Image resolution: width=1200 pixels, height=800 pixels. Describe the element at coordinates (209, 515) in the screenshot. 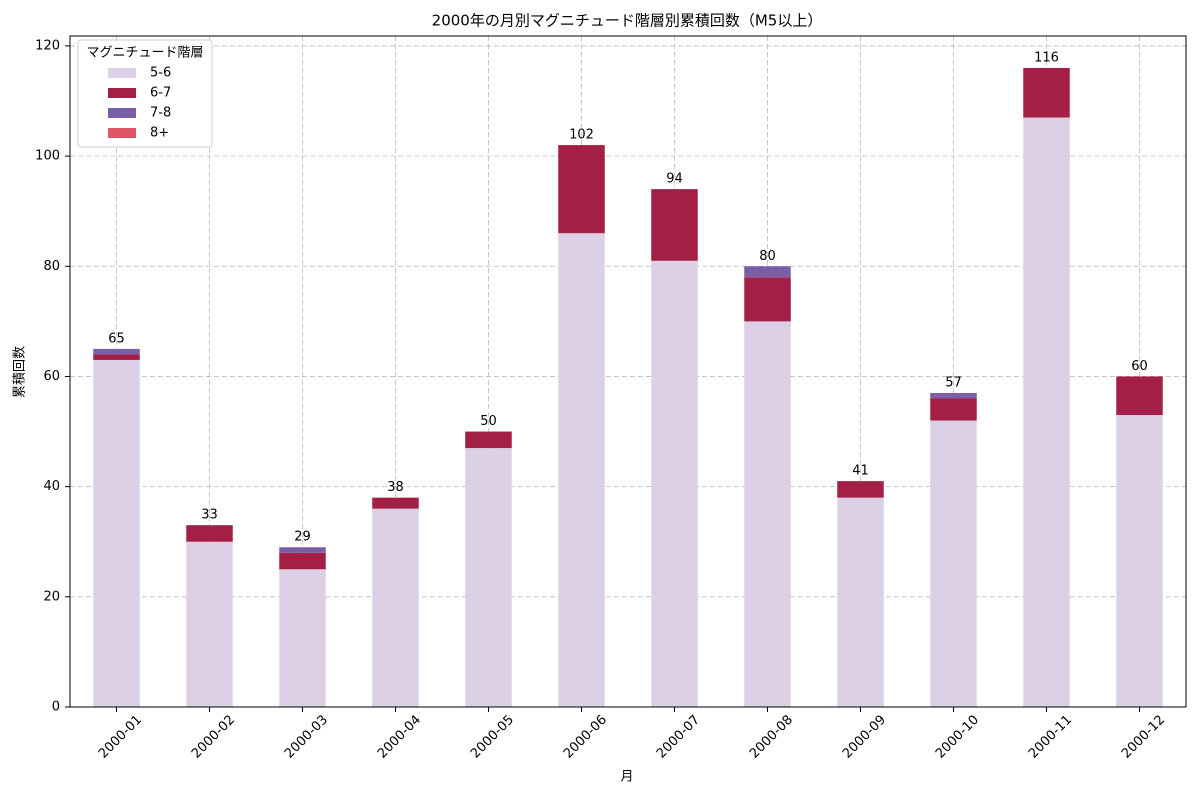

I see `total-label: 33` at that location.